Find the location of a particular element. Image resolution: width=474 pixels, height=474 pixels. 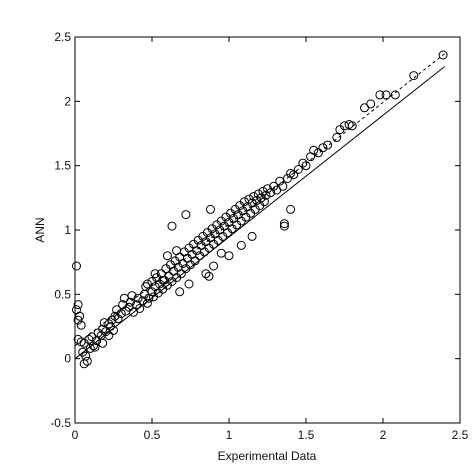

y-tick-label: 1 is located at coordinates (67, 230).